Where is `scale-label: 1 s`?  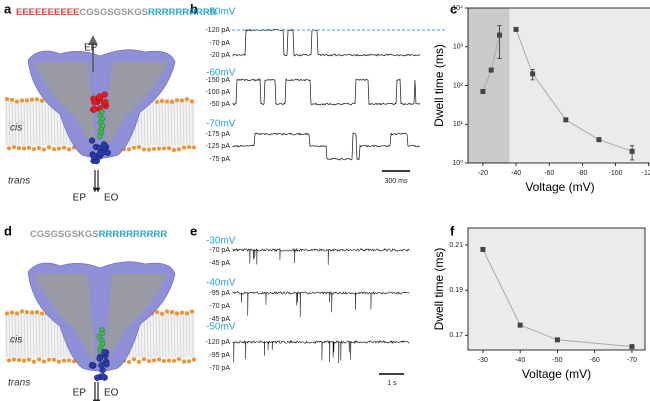 scale-label: 1 s is located at coordinates (392, 383).